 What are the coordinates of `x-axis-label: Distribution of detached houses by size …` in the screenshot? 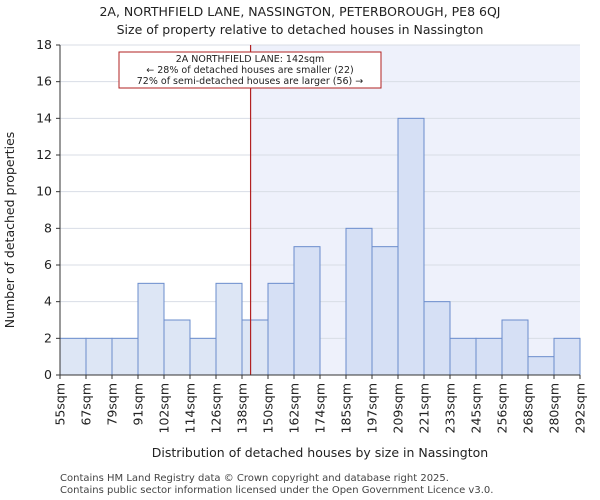 It's located at (320, 452).